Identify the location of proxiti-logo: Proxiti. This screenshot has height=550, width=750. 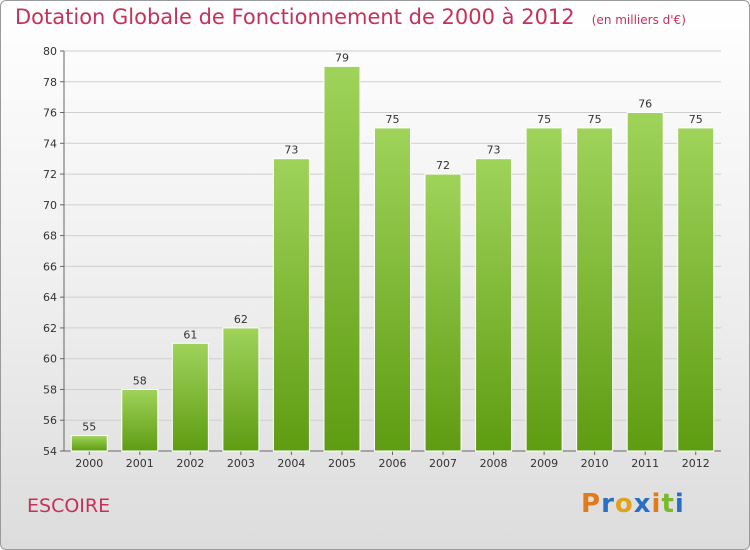
(633, 504).